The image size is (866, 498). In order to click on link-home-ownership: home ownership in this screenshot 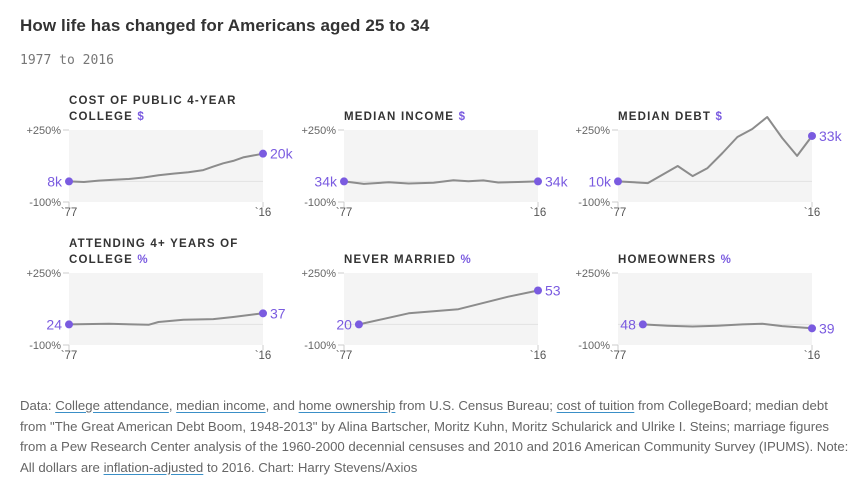, I will do `click(347, 405)`.